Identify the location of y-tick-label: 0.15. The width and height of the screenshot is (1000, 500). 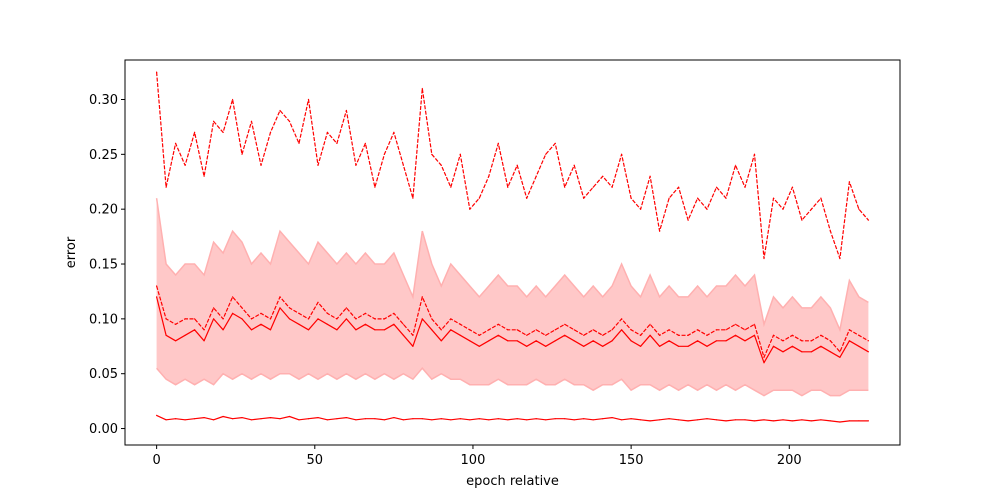
(103, 265).